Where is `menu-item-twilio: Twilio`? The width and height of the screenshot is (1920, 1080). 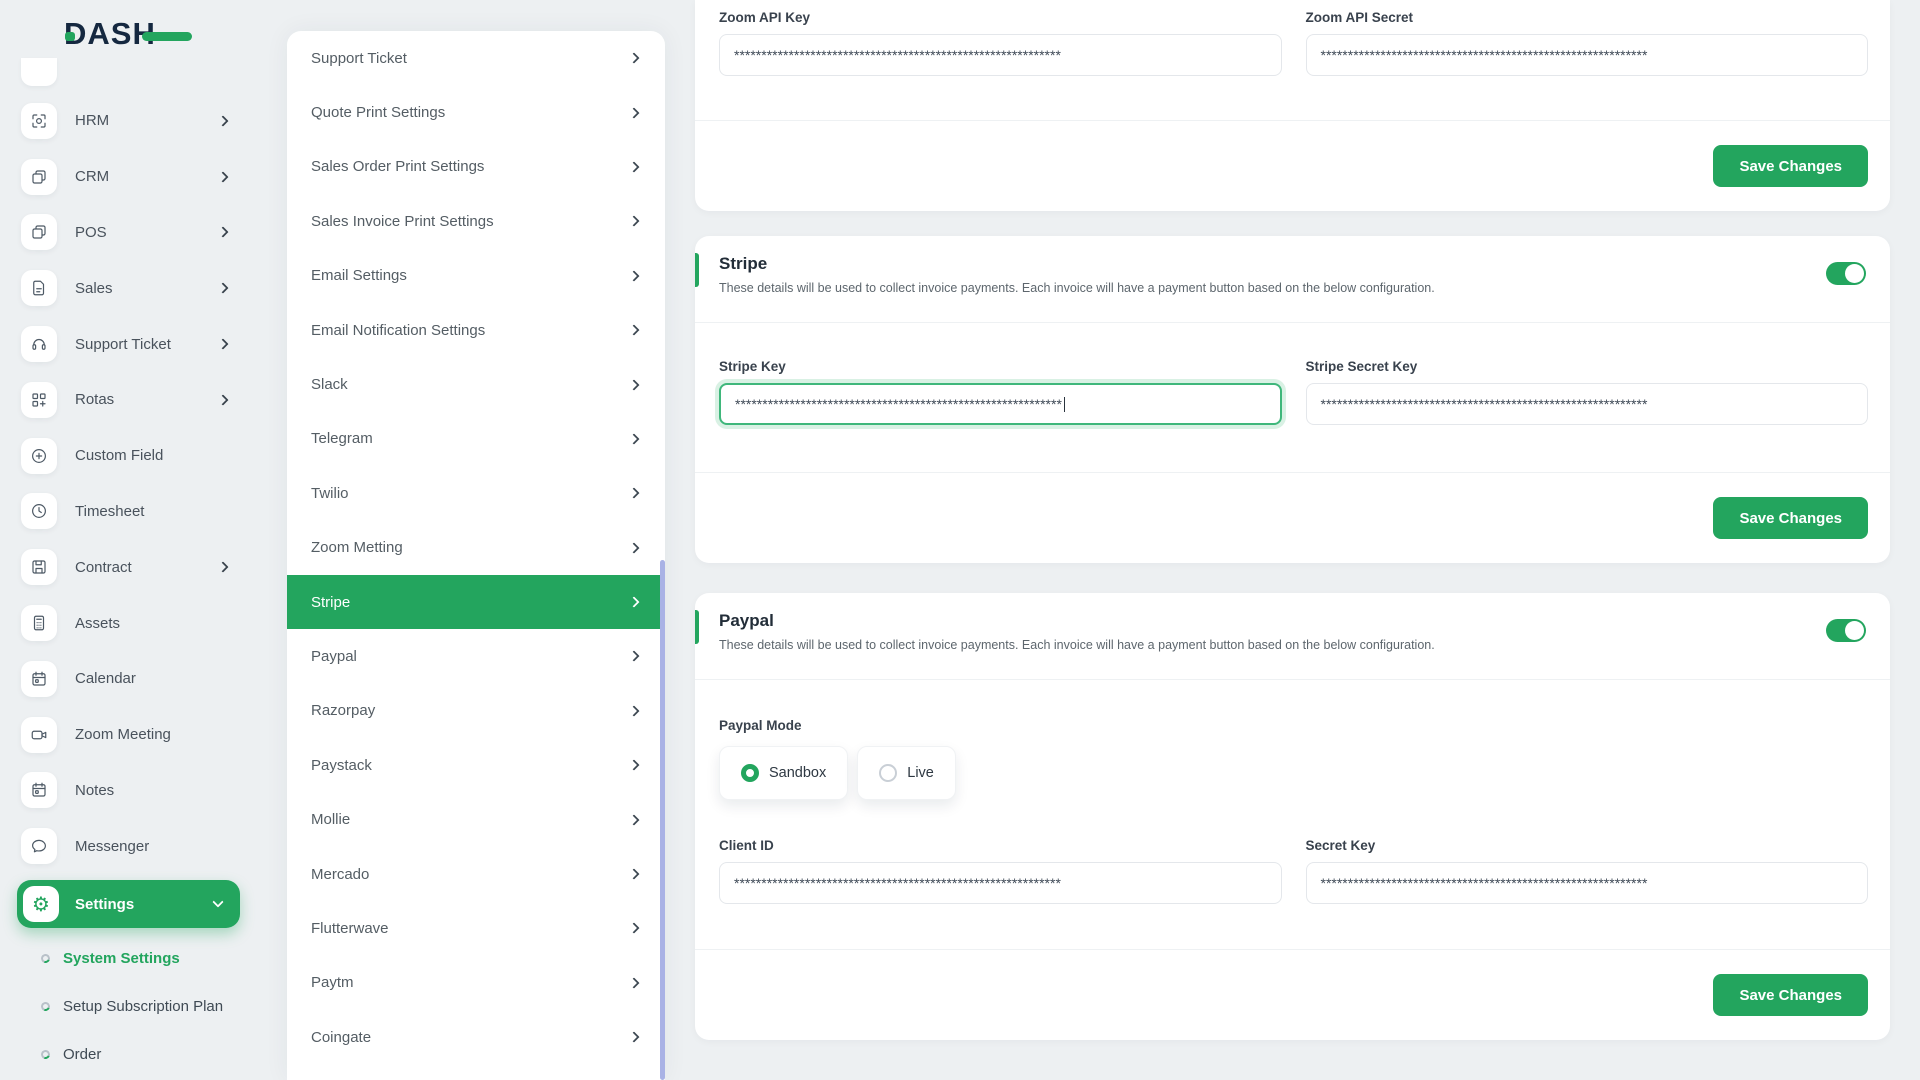 menu-item-twilio: Twilio is located at coordinates (476, 493).